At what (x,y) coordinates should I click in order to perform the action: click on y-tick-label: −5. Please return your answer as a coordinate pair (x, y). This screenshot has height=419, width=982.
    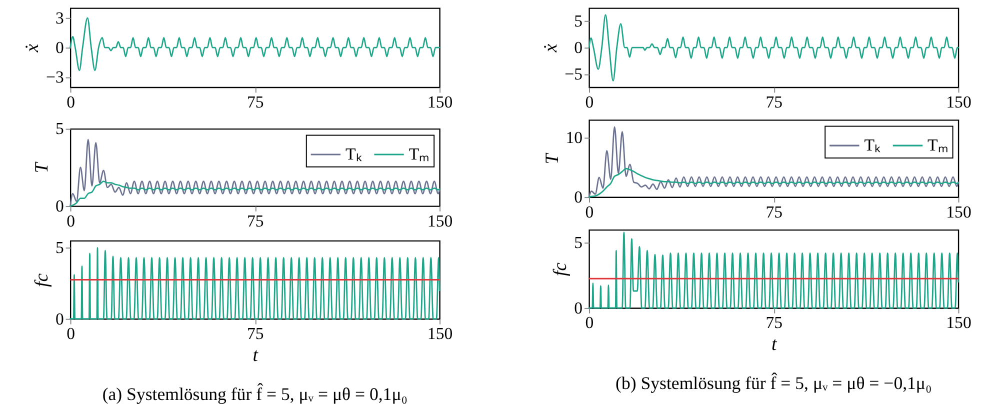
    Looking at the image, I should click on (573, 74).